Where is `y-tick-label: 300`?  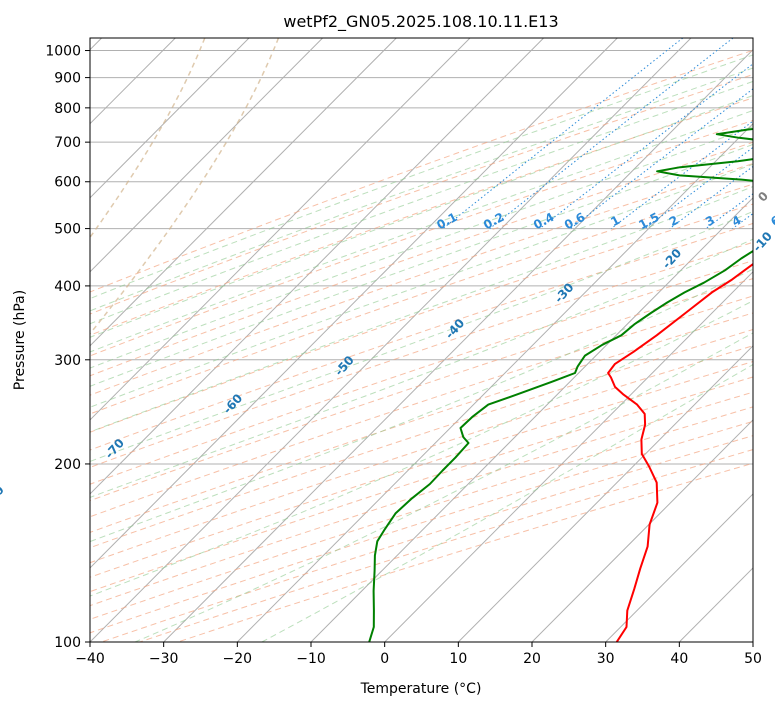 y-tick-label: 300 is located at coordinates (67, 361).